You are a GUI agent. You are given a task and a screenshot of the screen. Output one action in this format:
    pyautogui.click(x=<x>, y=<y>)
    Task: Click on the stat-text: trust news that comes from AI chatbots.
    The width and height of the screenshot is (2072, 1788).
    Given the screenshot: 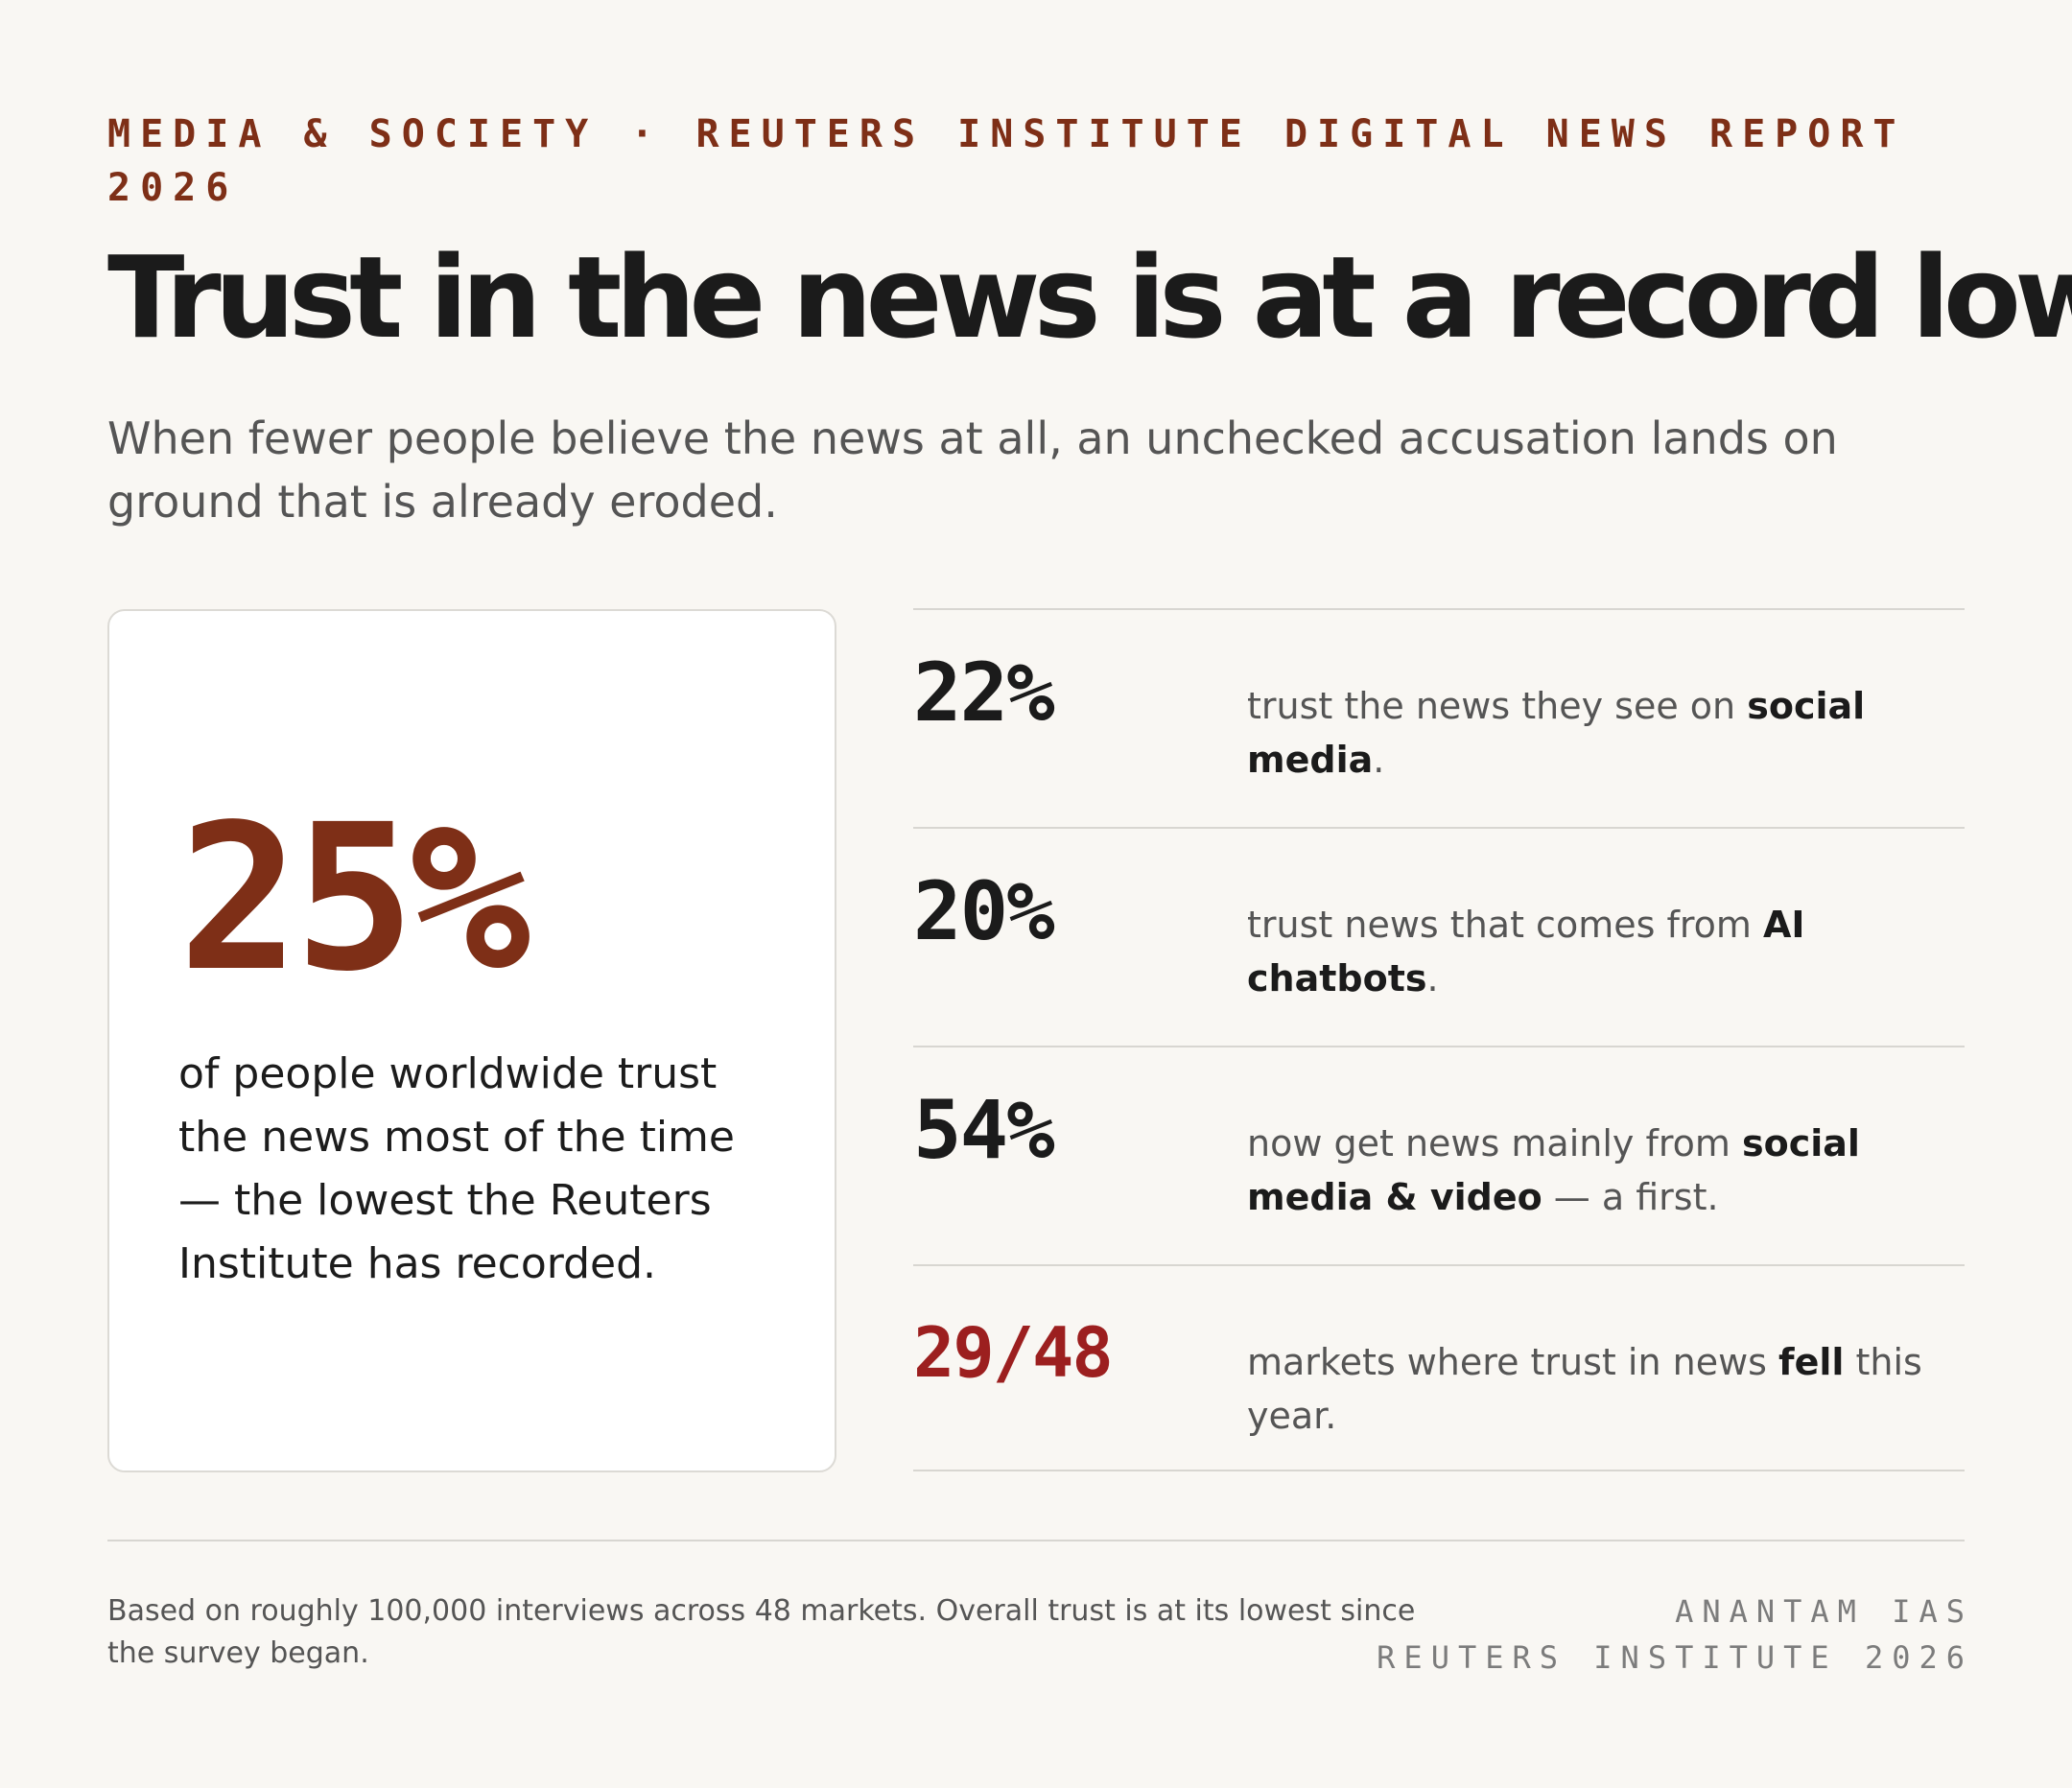 What is the action you would take?
    pyautogui.click(x=1592, y=951)
    